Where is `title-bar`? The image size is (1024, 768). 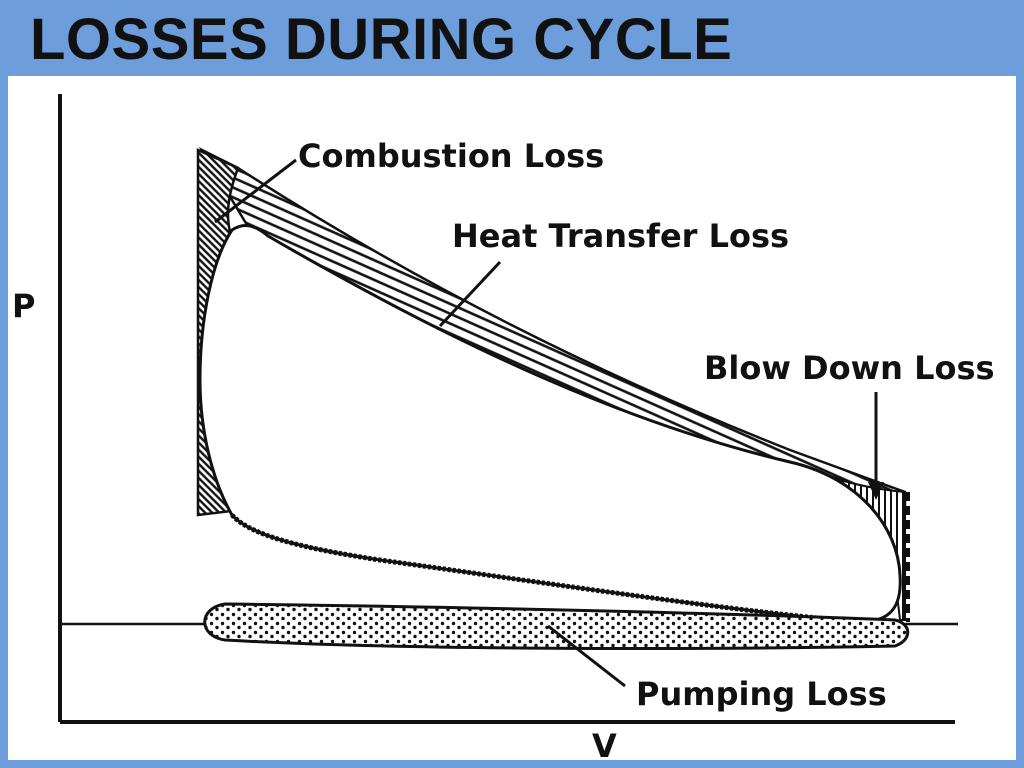 title-bar is located at coordinates (512, 38).